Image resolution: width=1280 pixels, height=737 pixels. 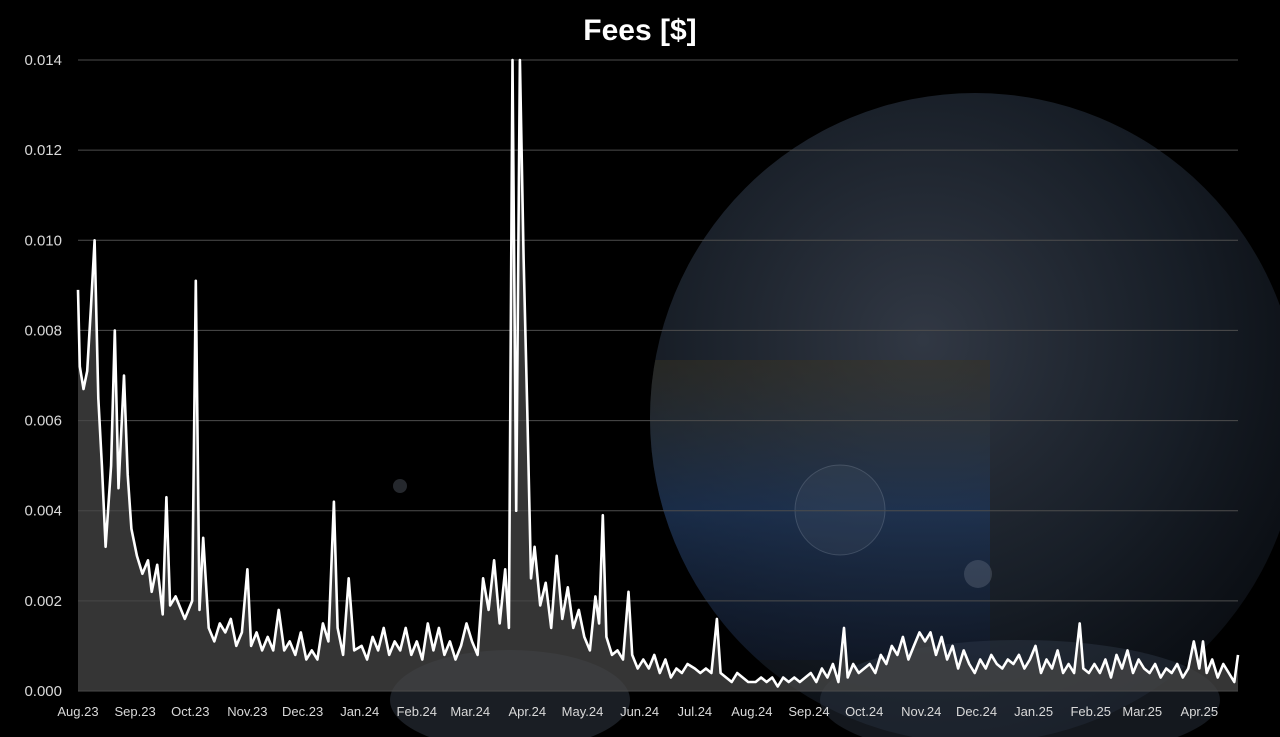 I want to click on x-tick-label: May.24, so click(x=583, y=711).